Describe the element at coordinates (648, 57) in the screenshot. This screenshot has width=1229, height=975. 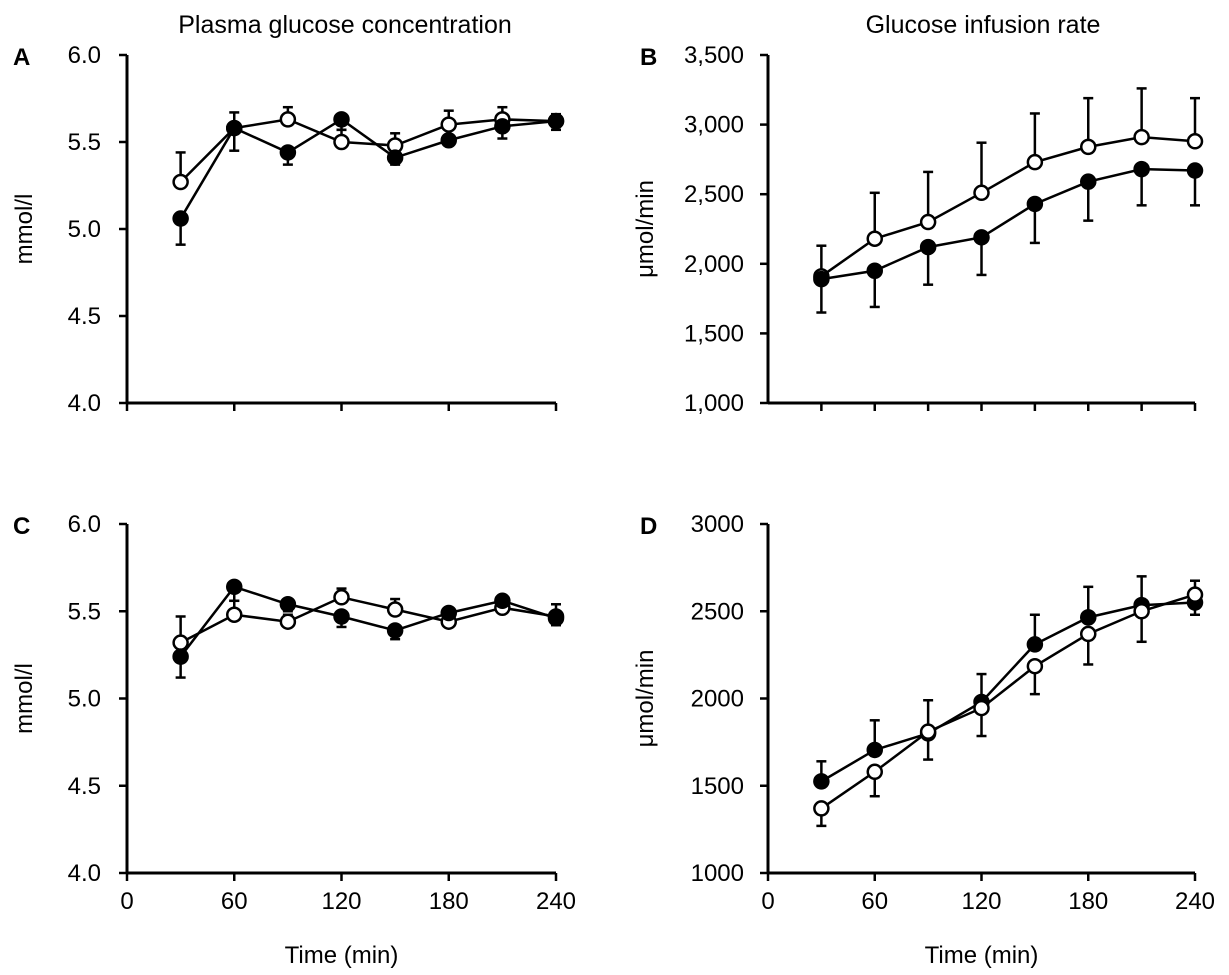
I see `panel-label: B` at that location.